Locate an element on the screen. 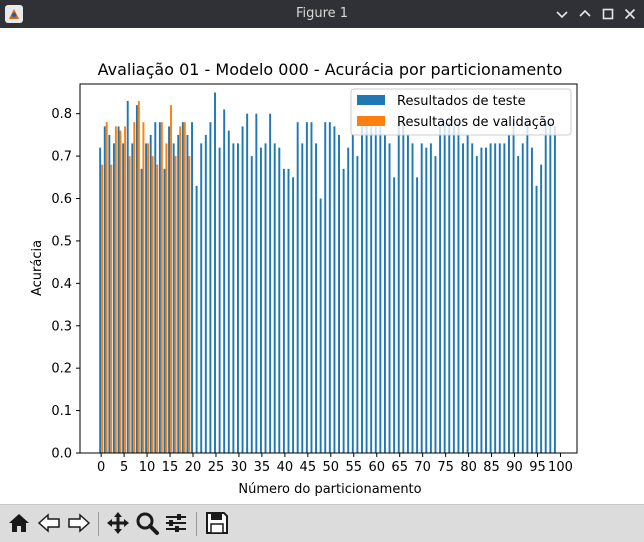 This screenshot has width=644, height=542. restore-icon is located at coordinates (585, 14).